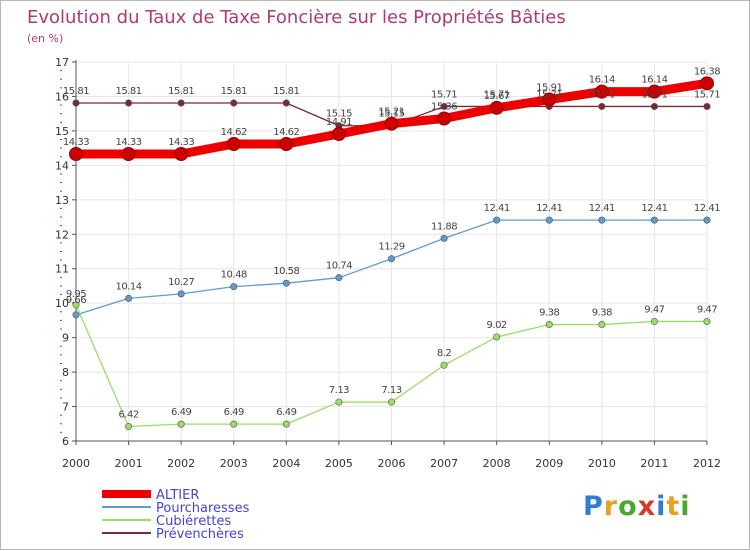 The width and height of the screenshot is (750, 551). Describe the element at coordinates (602, 463) in the screenshot. I see `x-tick-label: 2010` at that location.